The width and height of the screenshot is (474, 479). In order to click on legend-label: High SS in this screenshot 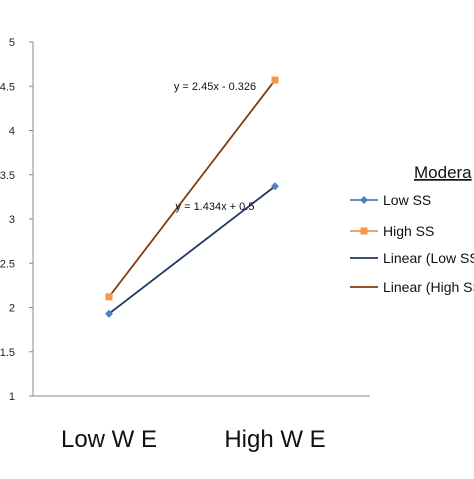, I will do `click(408, 231)`.